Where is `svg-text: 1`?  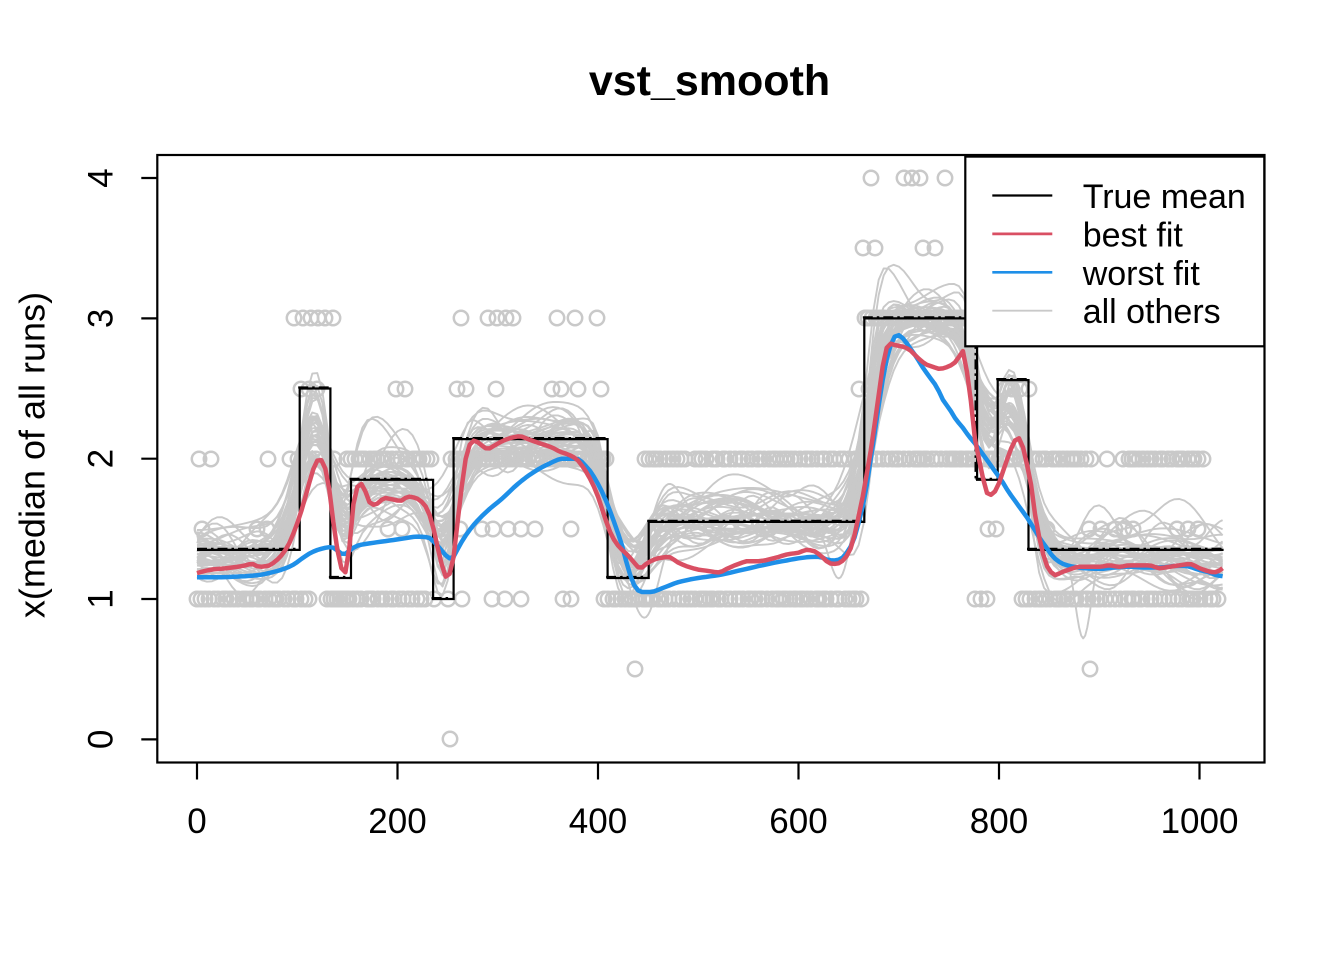 svg-text: 1 is located at coordinates (101, 598).